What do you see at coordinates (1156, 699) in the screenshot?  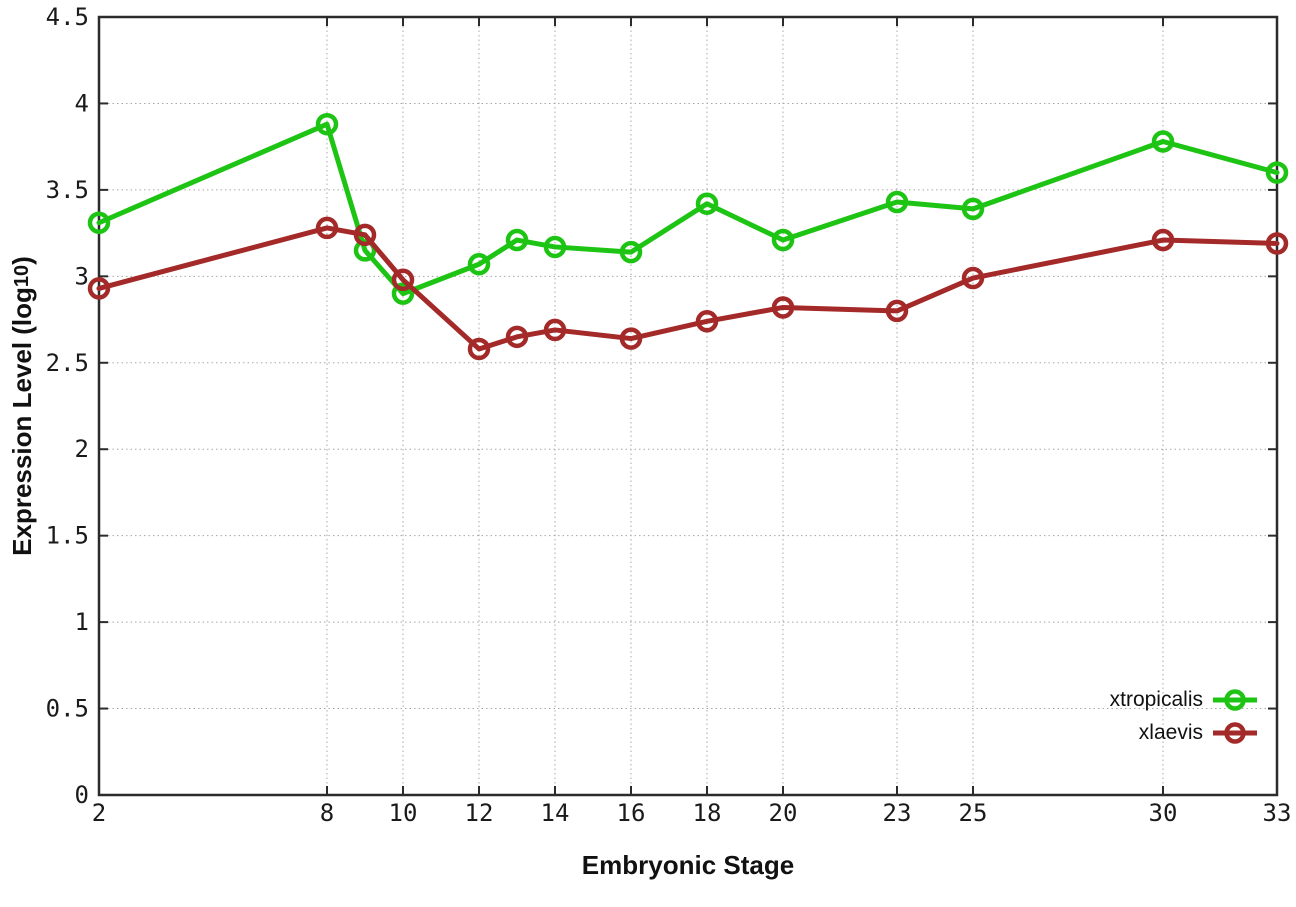 I see `legend-label: xtropicalis` at bounding box center [1156, 699].